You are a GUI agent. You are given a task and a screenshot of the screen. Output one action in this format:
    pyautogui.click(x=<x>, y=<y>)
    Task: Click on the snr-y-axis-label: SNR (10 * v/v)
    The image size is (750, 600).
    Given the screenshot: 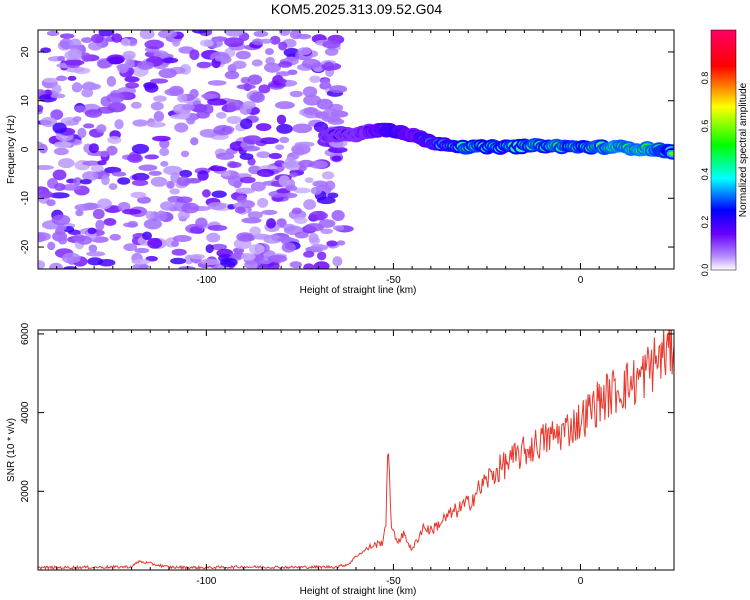 What is the action you would take?
    pyautogui.click(x=11, y=450)
    